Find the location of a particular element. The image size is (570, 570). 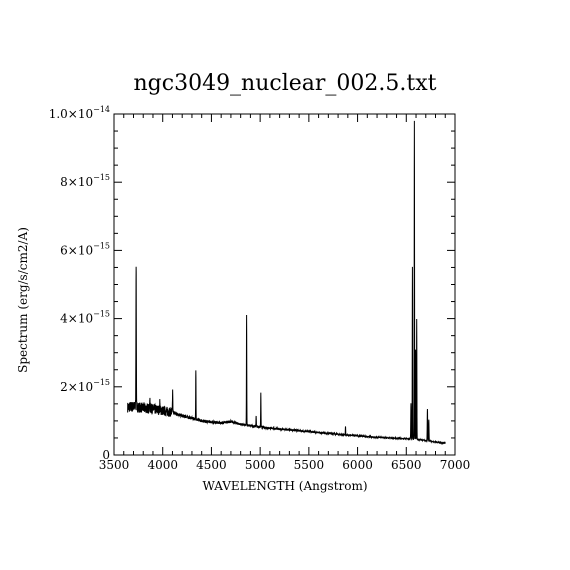

x-tick-label: 5000 is located at coordinates (260, 465).